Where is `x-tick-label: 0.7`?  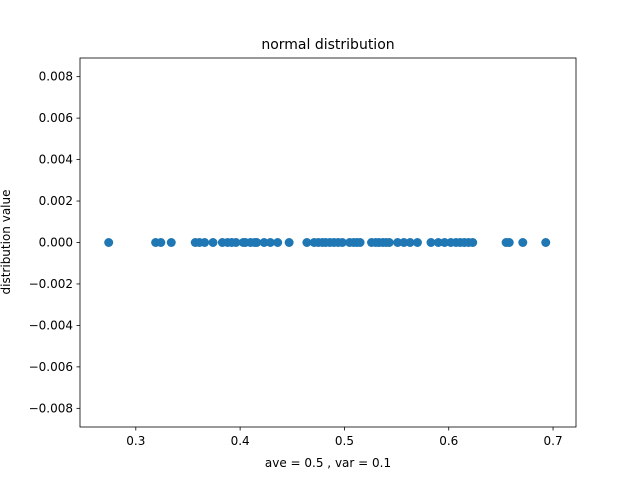
x-tick-label: 0.7 is located at coordinates (553, 441).